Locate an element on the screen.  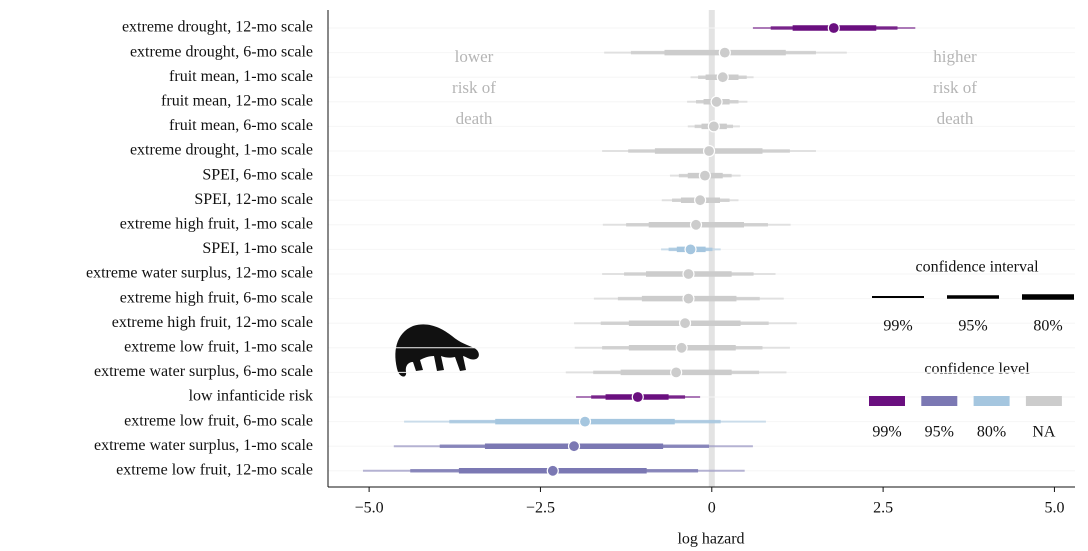
category-label: extreme low fruit, 6-mo scale is located at coordinates (218, 420).